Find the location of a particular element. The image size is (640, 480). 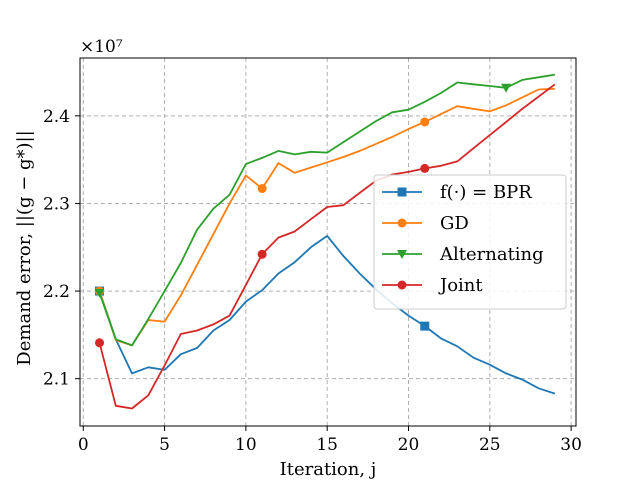

legend-box is located at coordinates (470, 242).